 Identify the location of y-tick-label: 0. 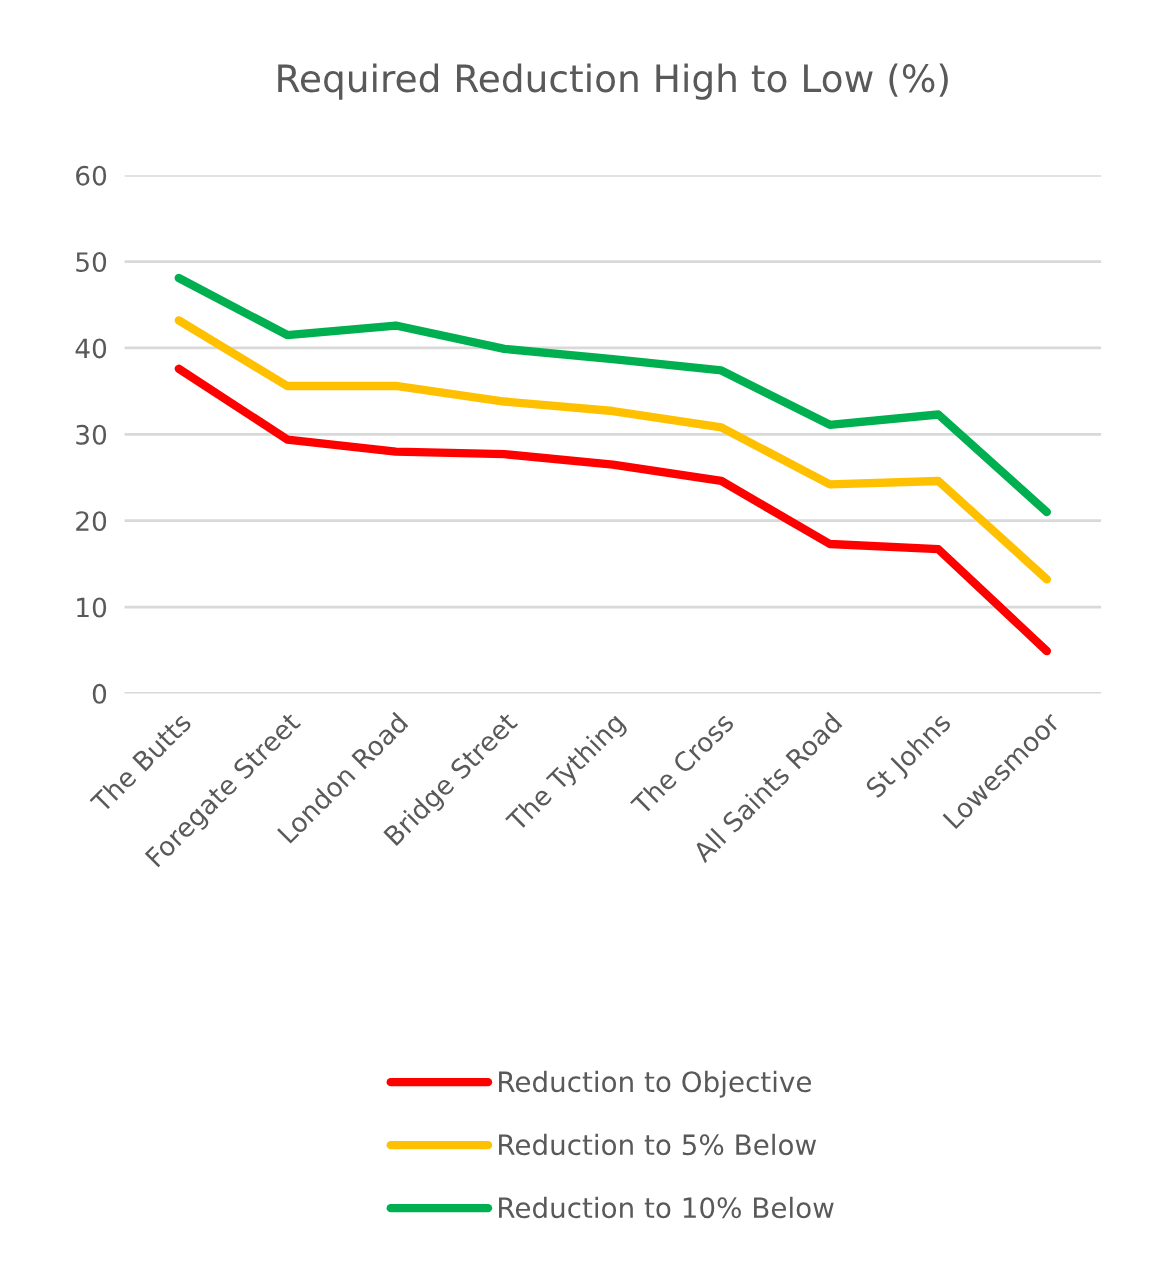
(99, 693).